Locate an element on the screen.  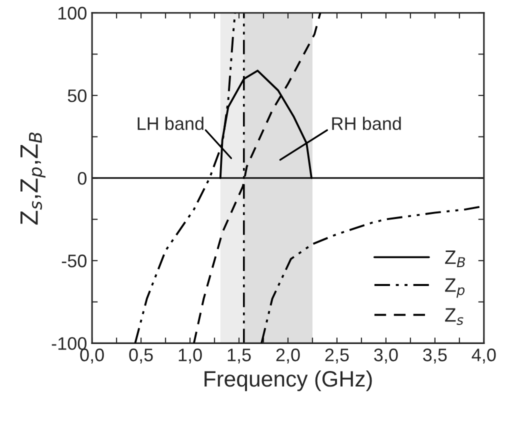
x-tick-label: 3,0 is located at coordinates (386, 356).